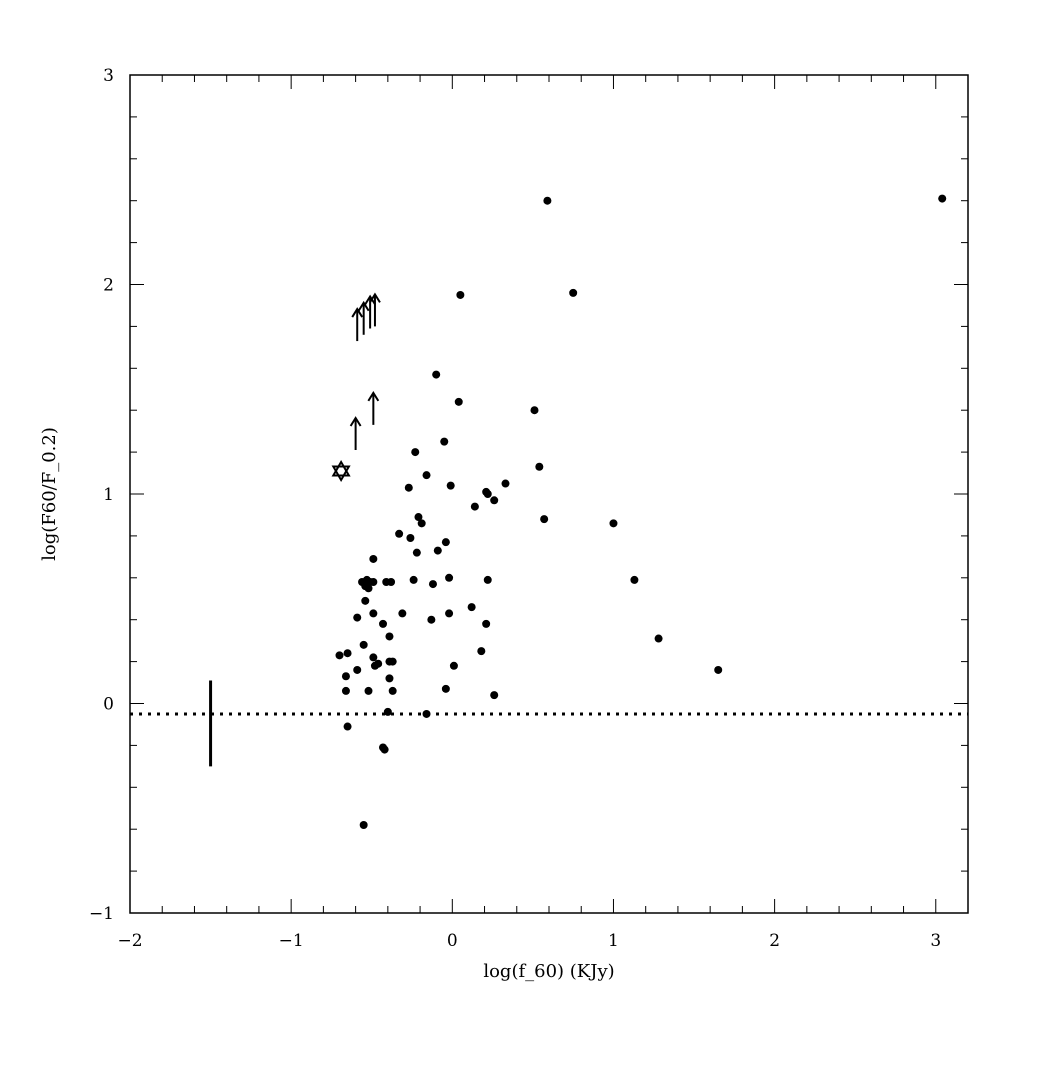 The image size is (1039, 1075). I want to click on y-tick-label: 3, so click(108, 76).